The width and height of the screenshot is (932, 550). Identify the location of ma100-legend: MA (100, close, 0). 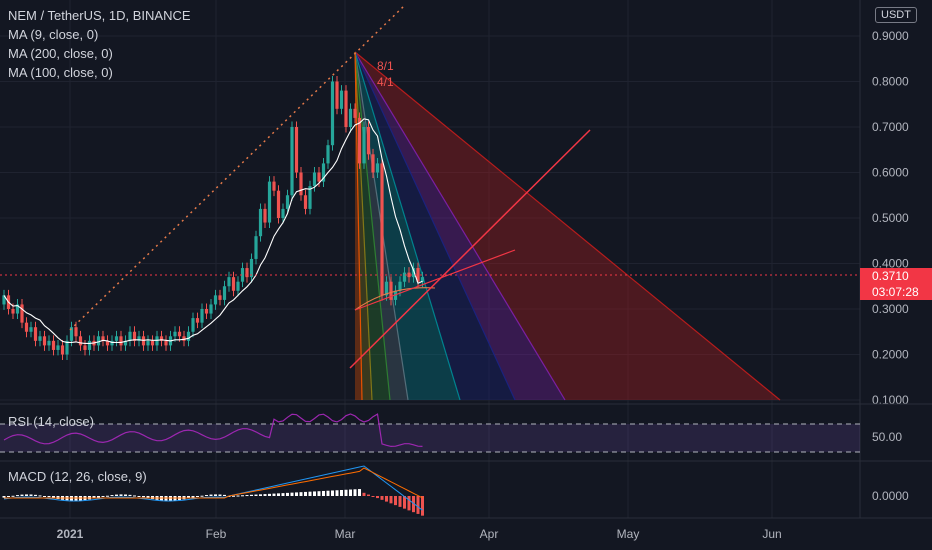
(60, 72).